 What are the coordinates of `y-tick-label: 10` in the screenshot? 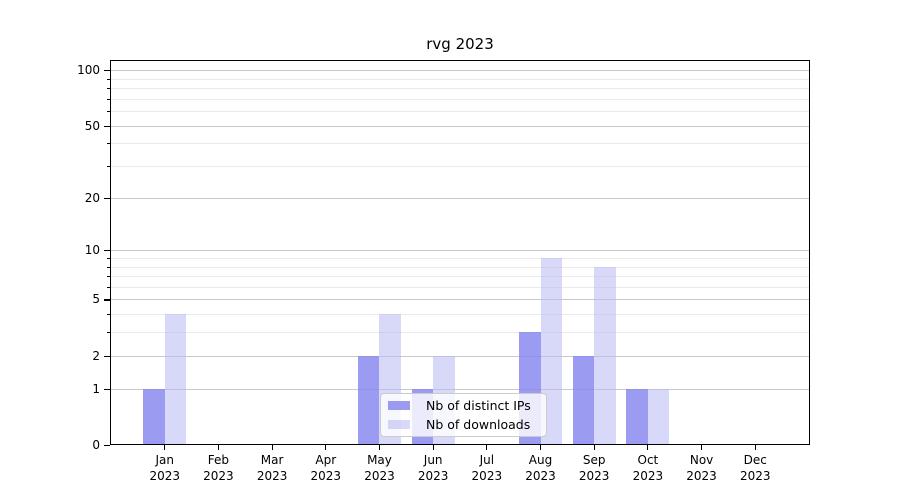 It's located at (92, 250).